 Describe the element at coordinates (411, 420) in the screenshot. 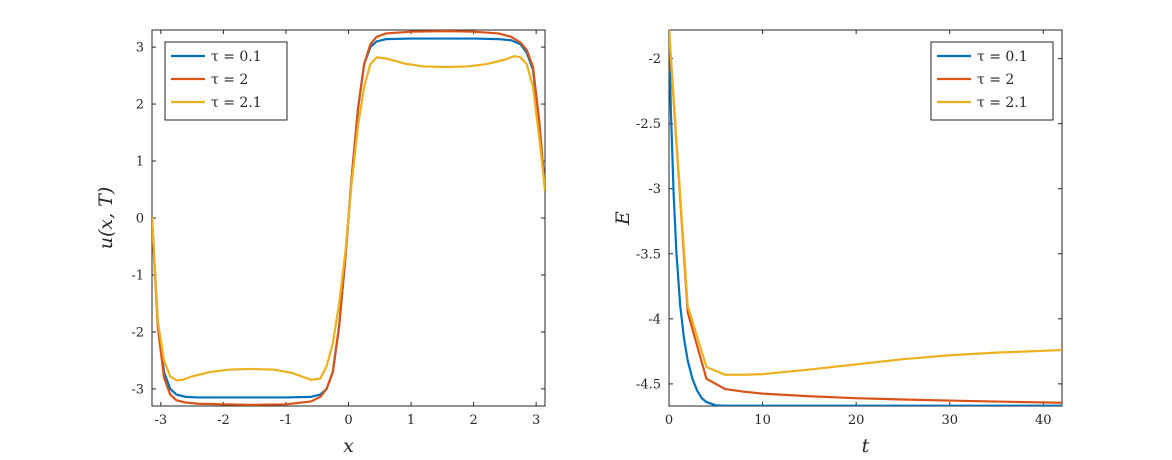

I see `x-tick-label: 1` at that location.